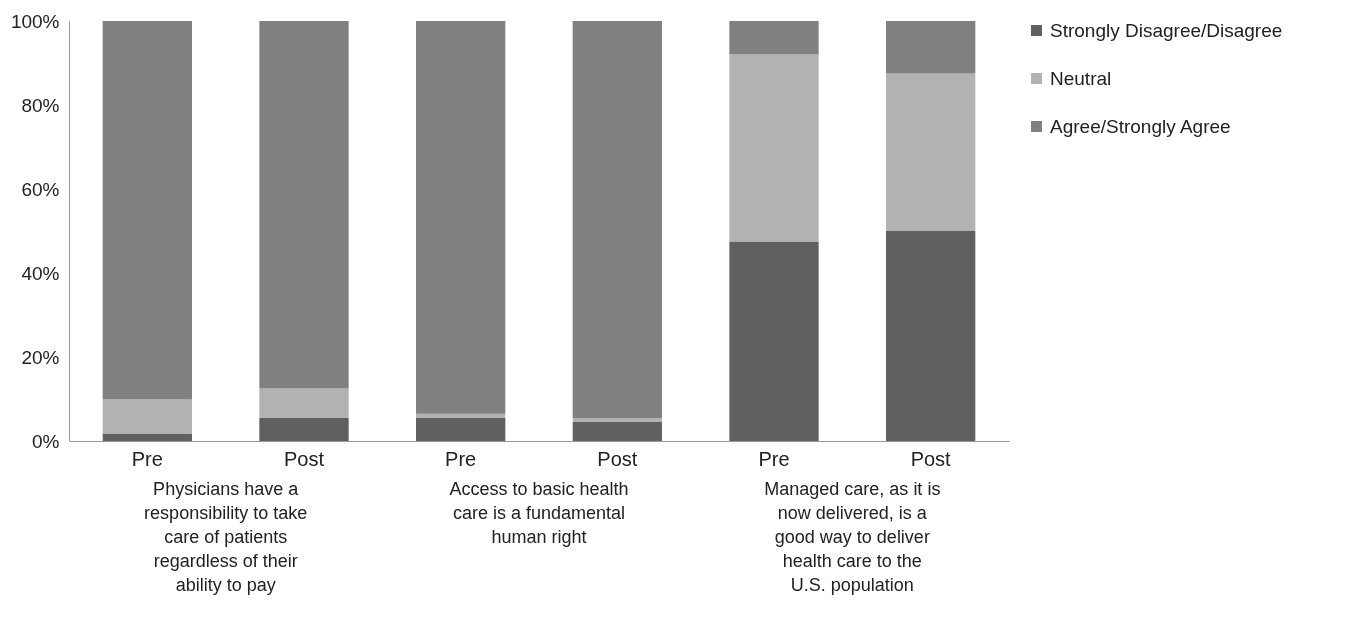  What do you see at coordinates (40, 273) in the screenshot?
I see `y-tick-label: 40%` at bounding box center [40, 273].